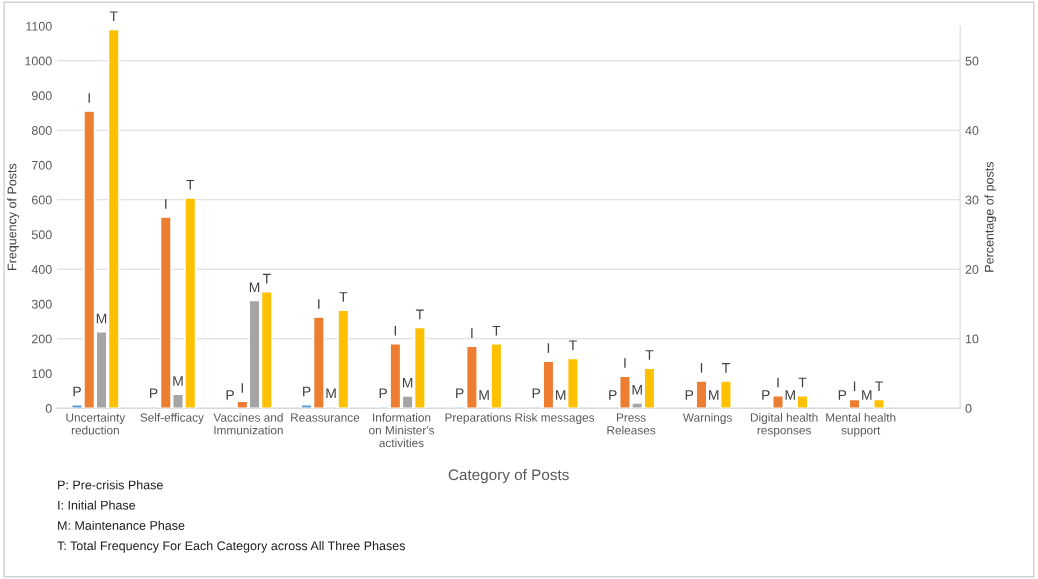 This screenshot has height=579, width=1038. Describe the element at coordinates (41, 130) in the screenshot. I see `y-tick-label: 800` at that location.